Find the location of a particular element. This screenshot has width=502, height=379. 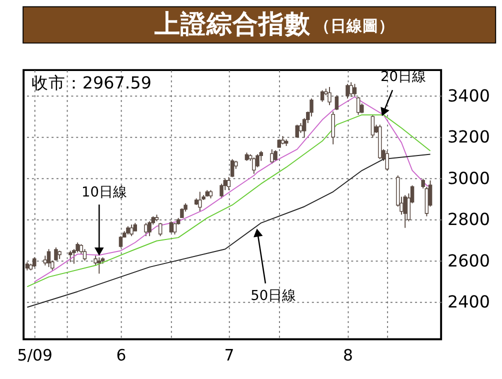

y-tick-label: 3200 is located at coordinates (468, 136).